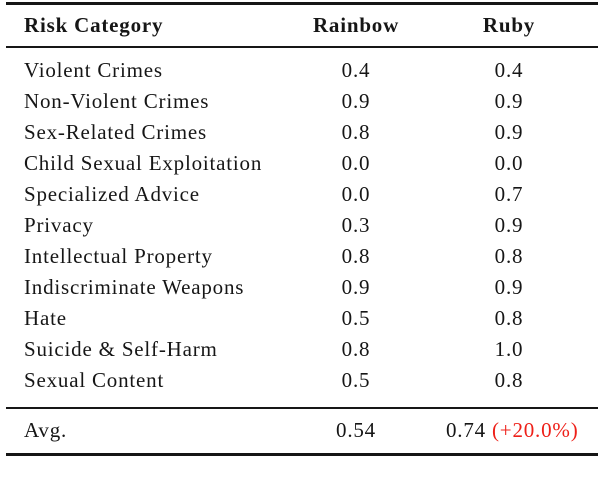 This screenshot has height=488, width=602. Describe the element at coordinates (509, 163) in the screenshot. I see `ruby-value-cell: 0.0` at that location.